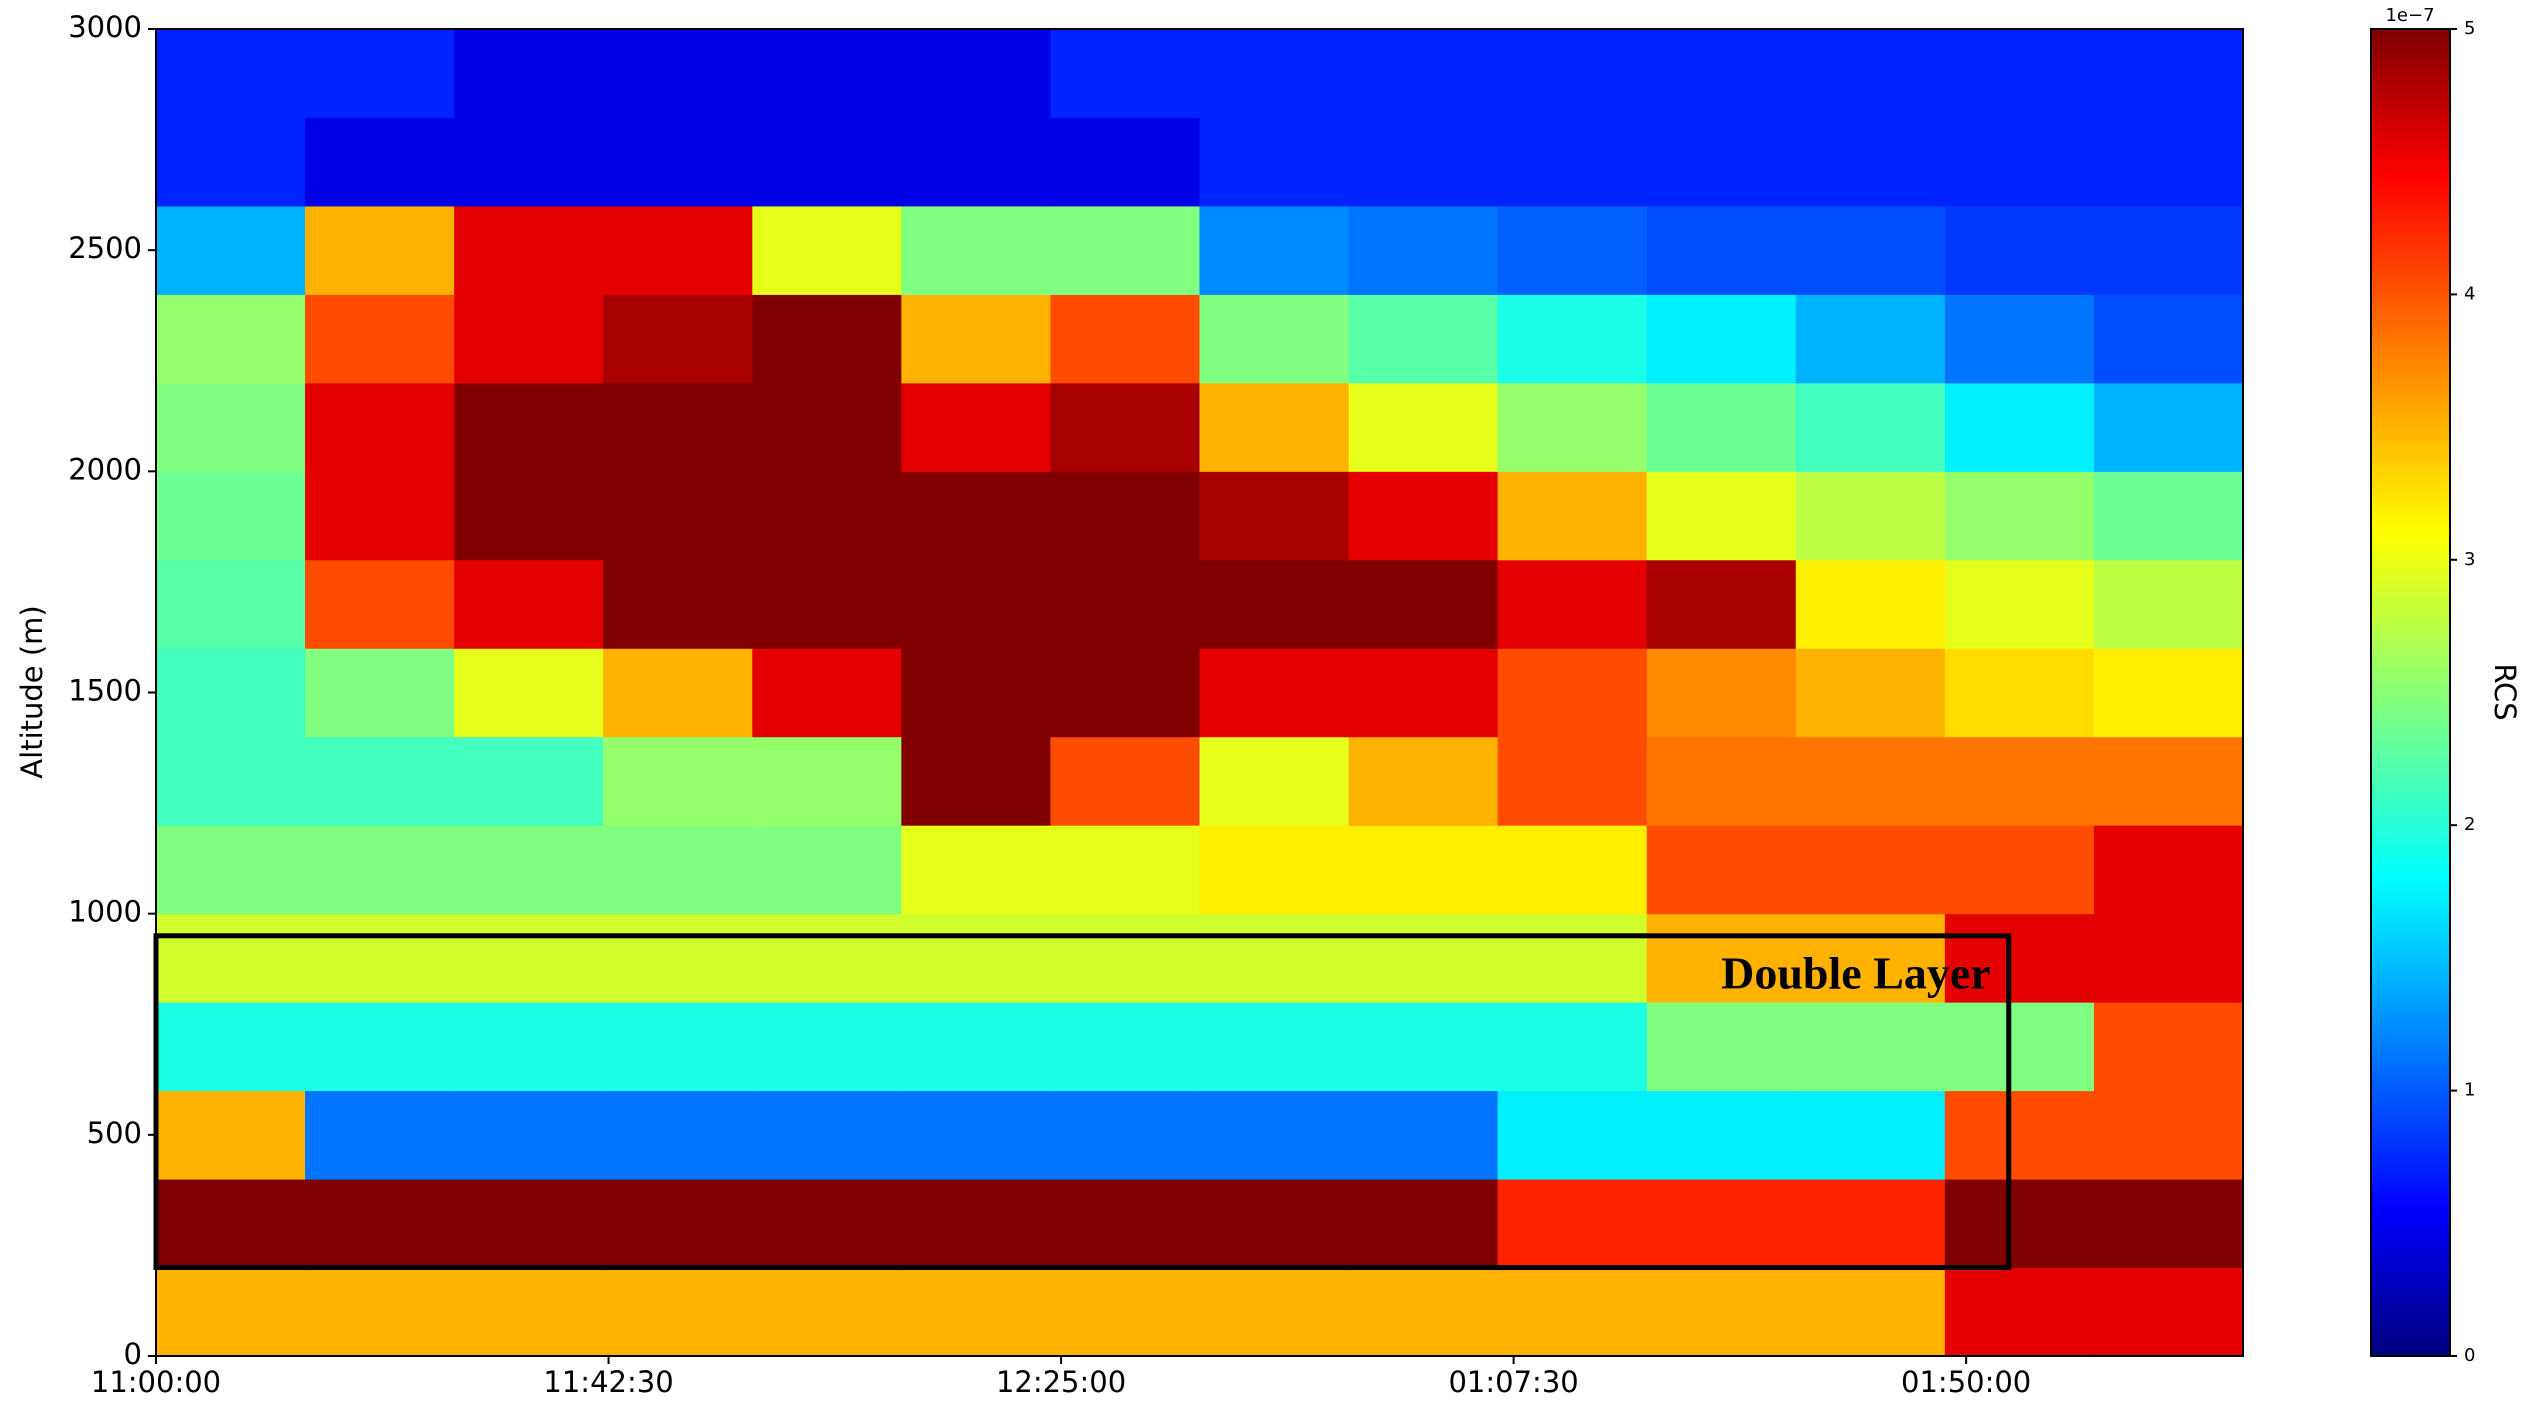  Describe the element at coordinates (1513, 1382) in the screenshot. I see `x-tick-label: 01:07:30` at that location.